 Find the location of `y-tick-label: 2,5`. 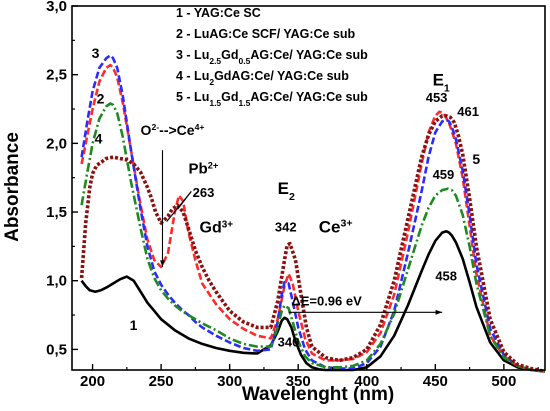

y-tick-label: 2,5 is located at coordinates (56, 75).